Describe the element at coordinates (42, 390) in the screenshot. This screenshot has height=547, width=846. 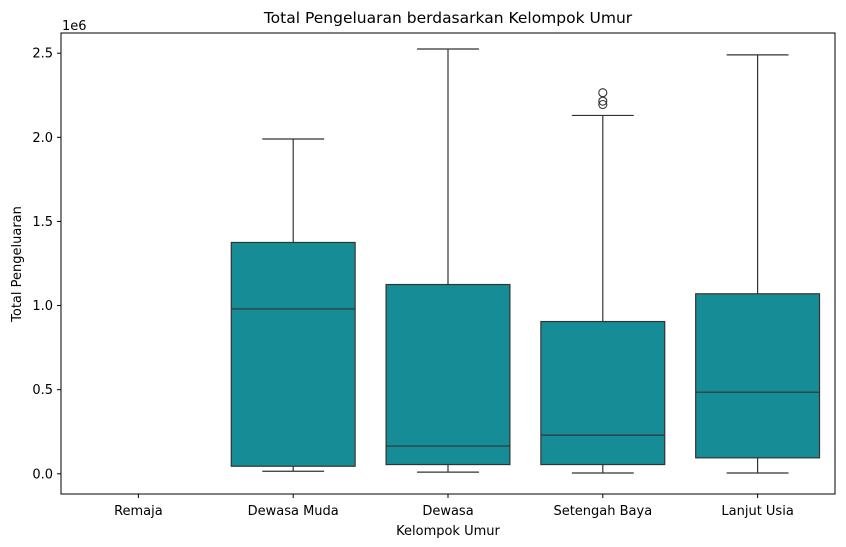
I see `y-tick-label: 0.5` at that location.